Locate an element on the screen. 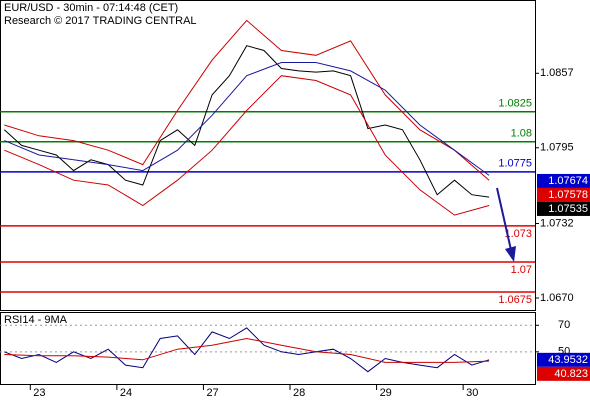  x-tick-label: 23 is located at coordinates (39, 393).